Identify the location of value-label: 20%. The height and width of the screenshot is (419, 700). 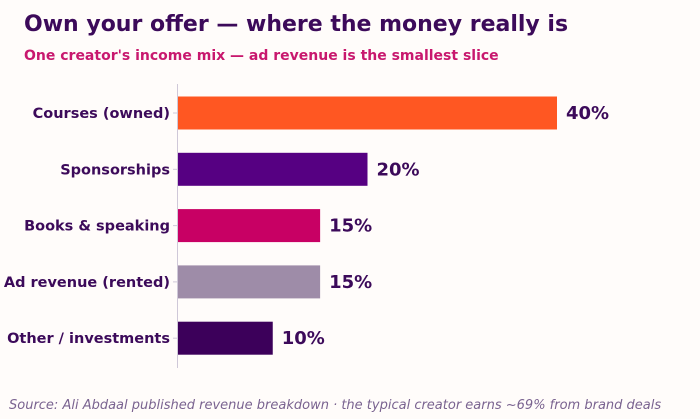
(398, 169).